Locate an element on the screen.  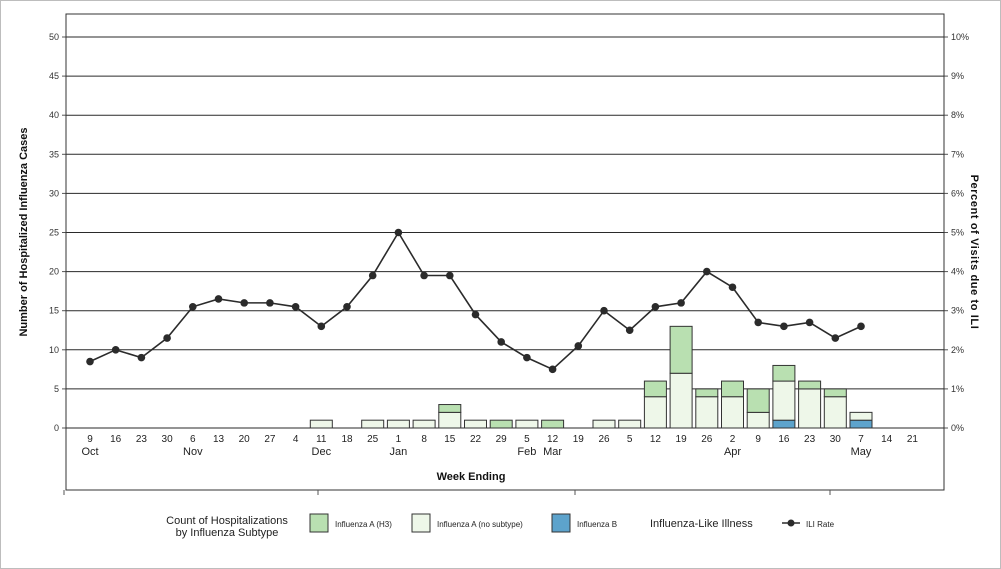
month-label: Oct is located at coordinates (89, 452).